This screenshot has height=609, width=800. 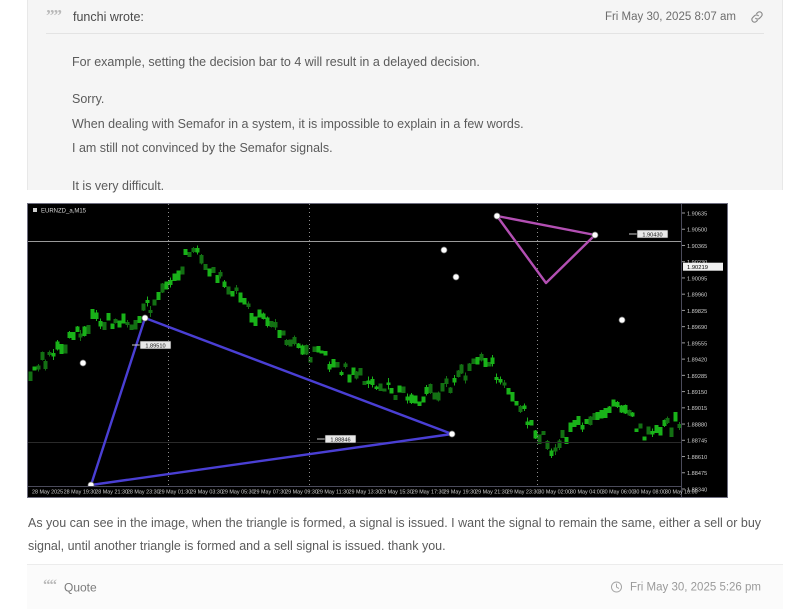 What do you see at coordinates (88, 99) in the screenshot?
I see `quote-line-2: Sorry.` at bounding box center [88, 99].